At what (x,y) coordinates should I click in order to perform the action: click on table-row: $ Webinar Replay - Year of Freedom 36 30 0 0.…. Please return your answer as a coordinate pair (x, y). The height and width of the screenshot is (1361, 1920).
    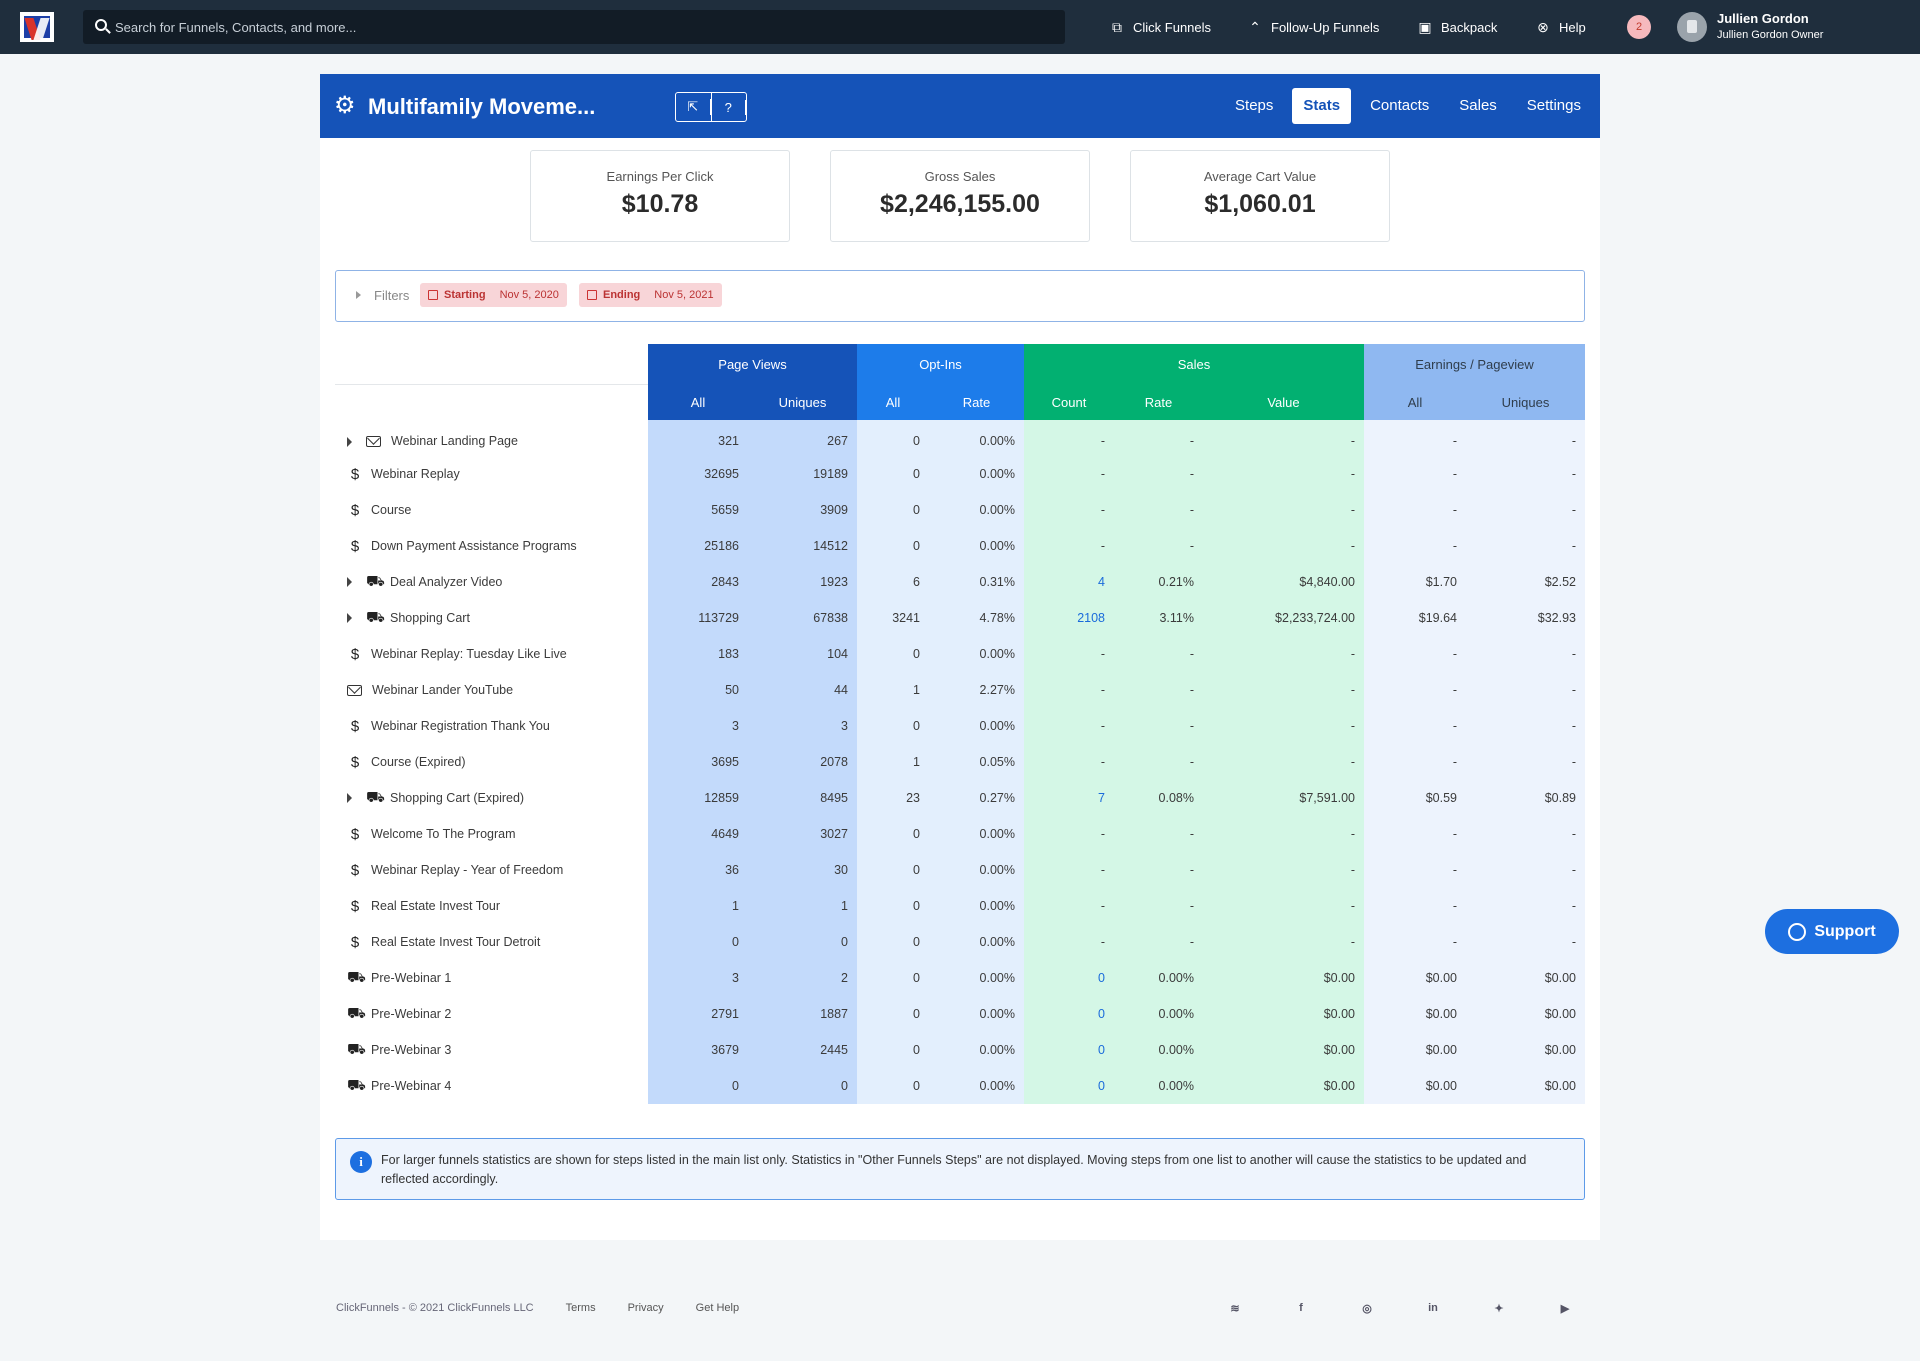
    Looking at the image, I should click on (960, 870).